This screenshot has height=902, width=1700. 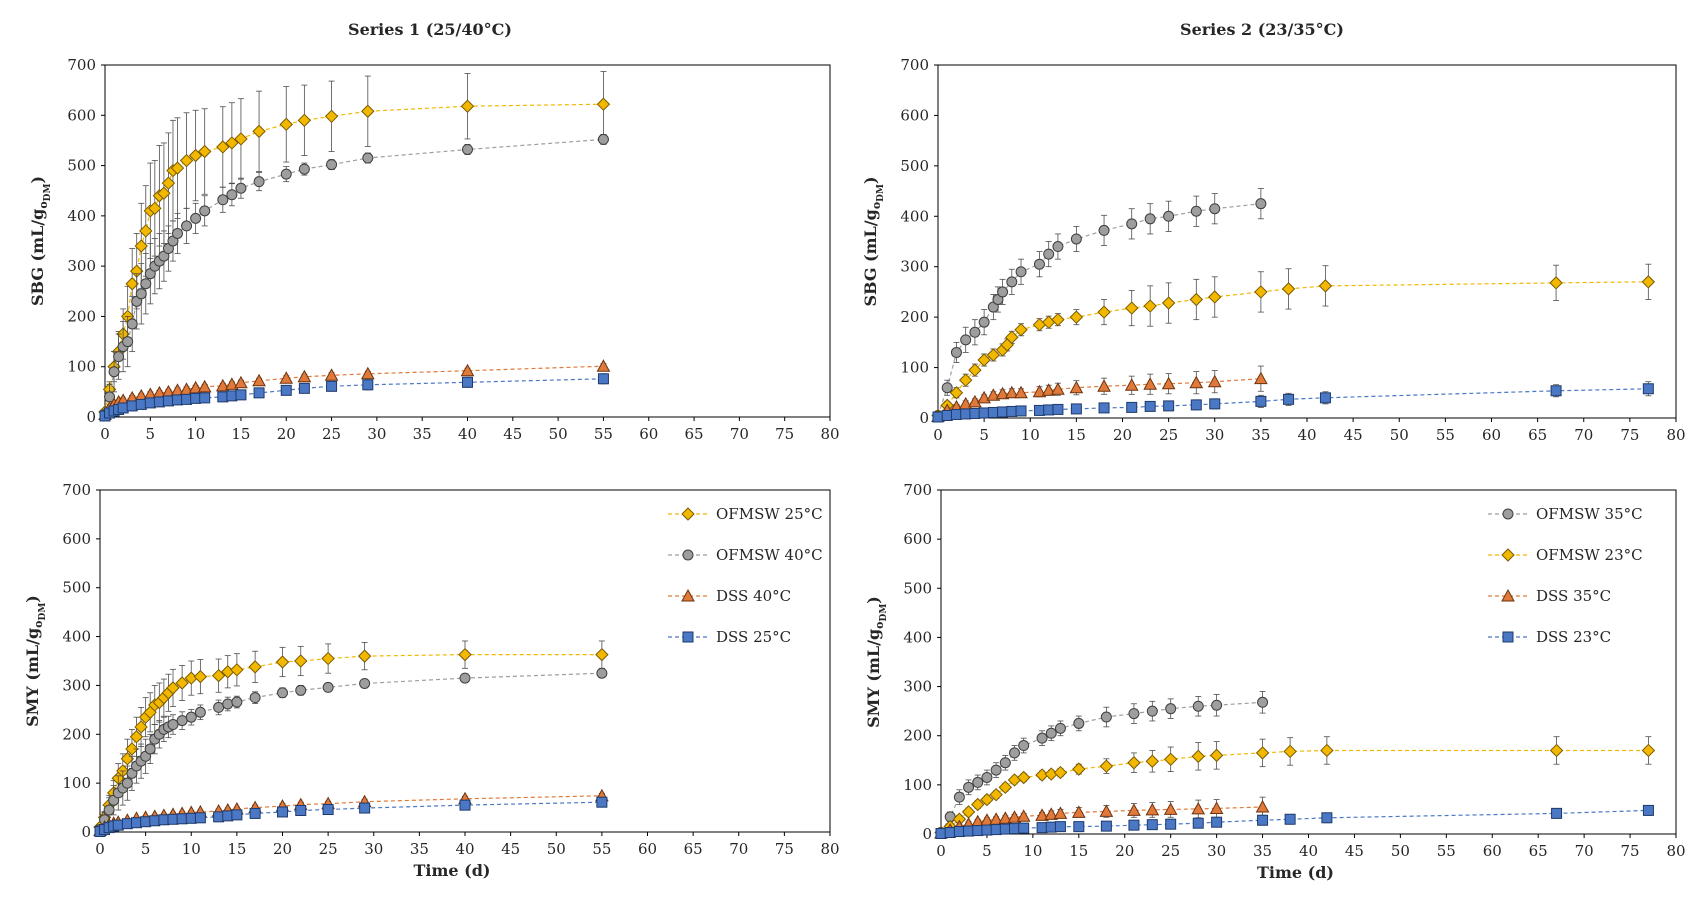 What do you see at coordinates (1295, 872) in the screenshot?
I see `x-axis-title: Time (d)` at bounding box center [1295, 872].